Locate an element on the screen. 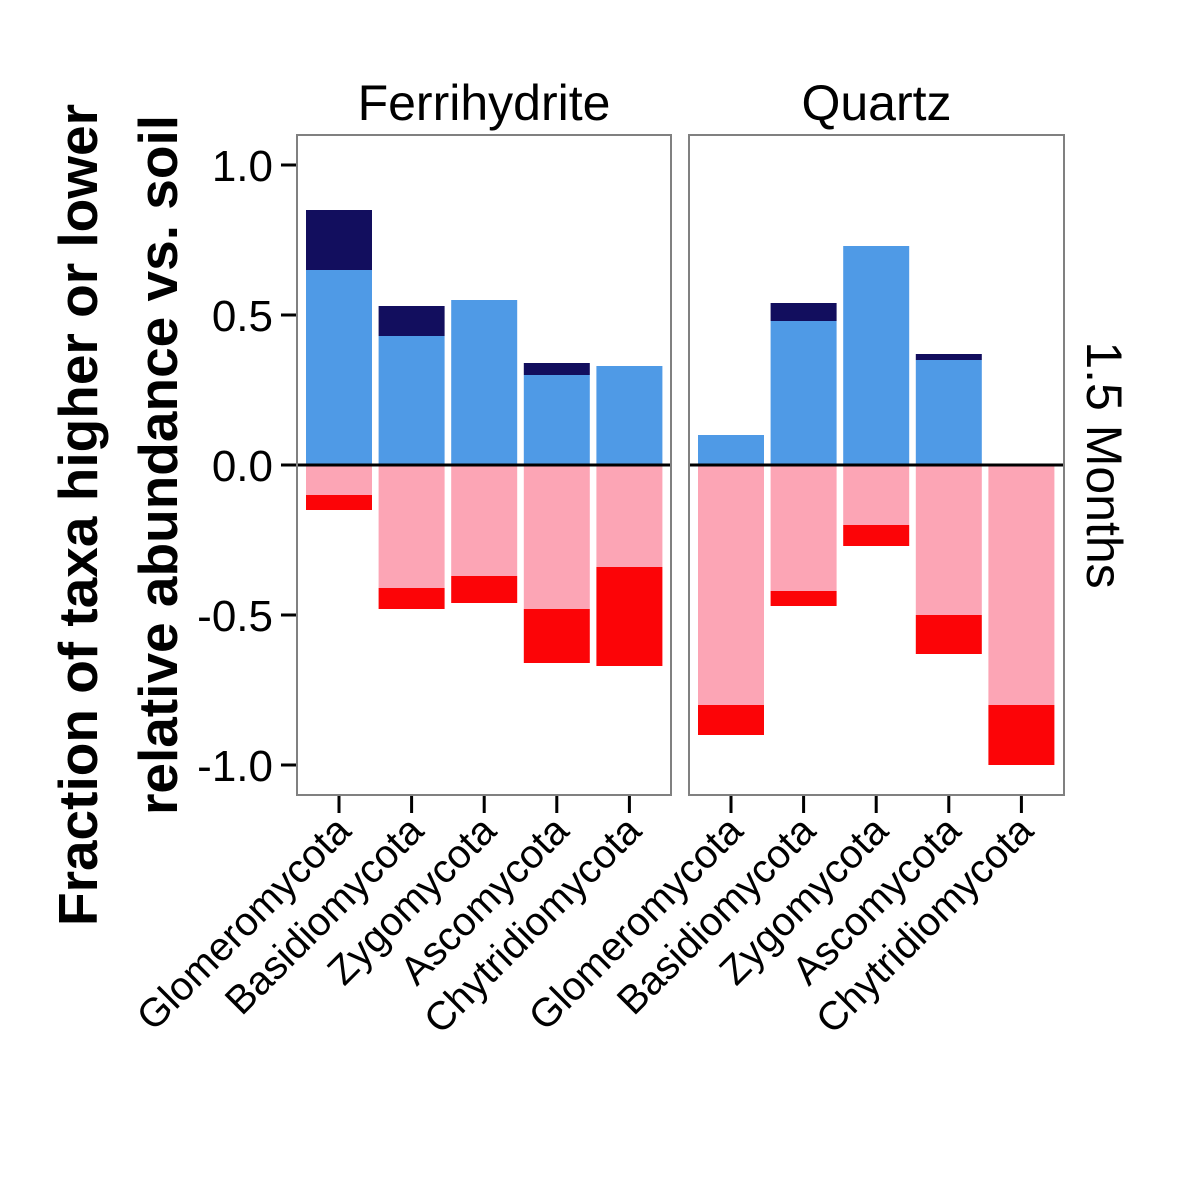 The width and height of the screenshot is (1200, 1200). y-tick-label: -1.0 is located at coordinates (235, 766).